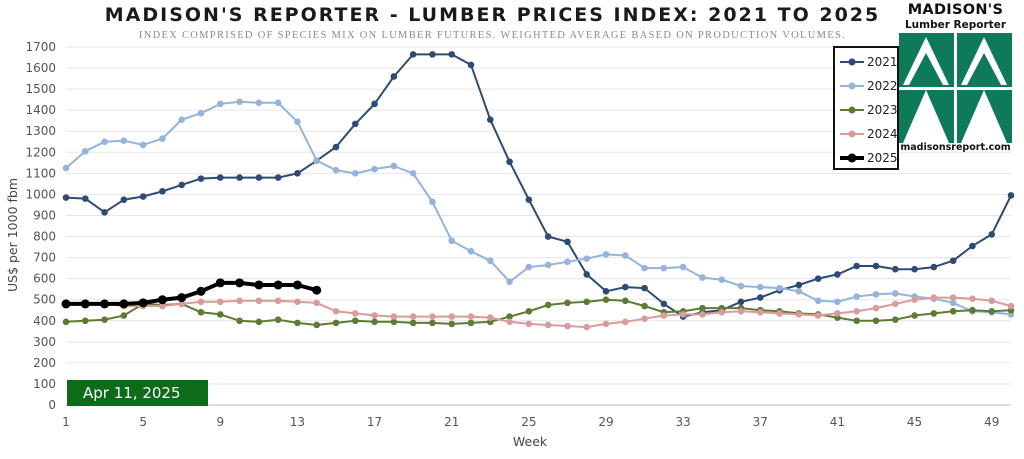  Describe the element at coordinates (44, 363) in the screenshot. I see `y-tick-label: 200` at that location.